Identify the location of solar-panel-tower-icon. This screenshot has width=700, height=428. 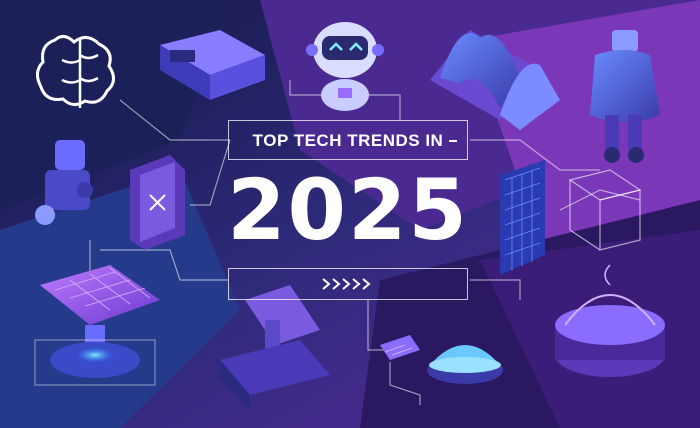
(522, 217).